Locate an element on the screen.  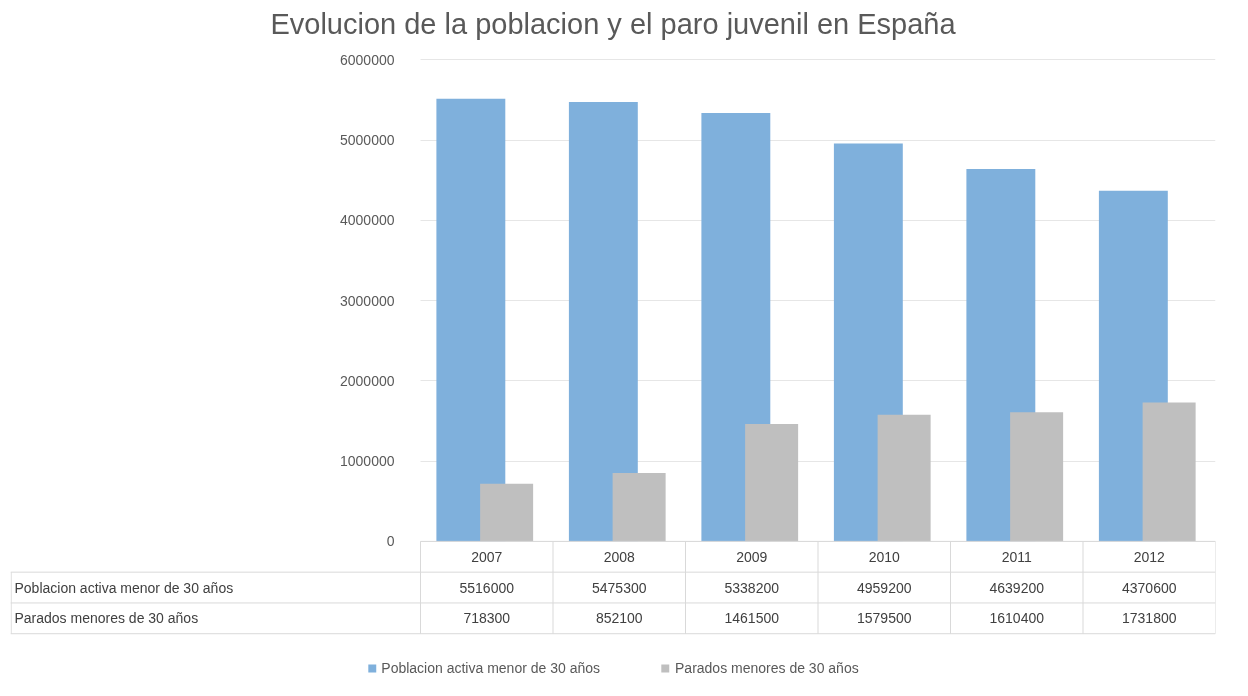
x-tick-label: 2010 is located at coordinates (884, 556).